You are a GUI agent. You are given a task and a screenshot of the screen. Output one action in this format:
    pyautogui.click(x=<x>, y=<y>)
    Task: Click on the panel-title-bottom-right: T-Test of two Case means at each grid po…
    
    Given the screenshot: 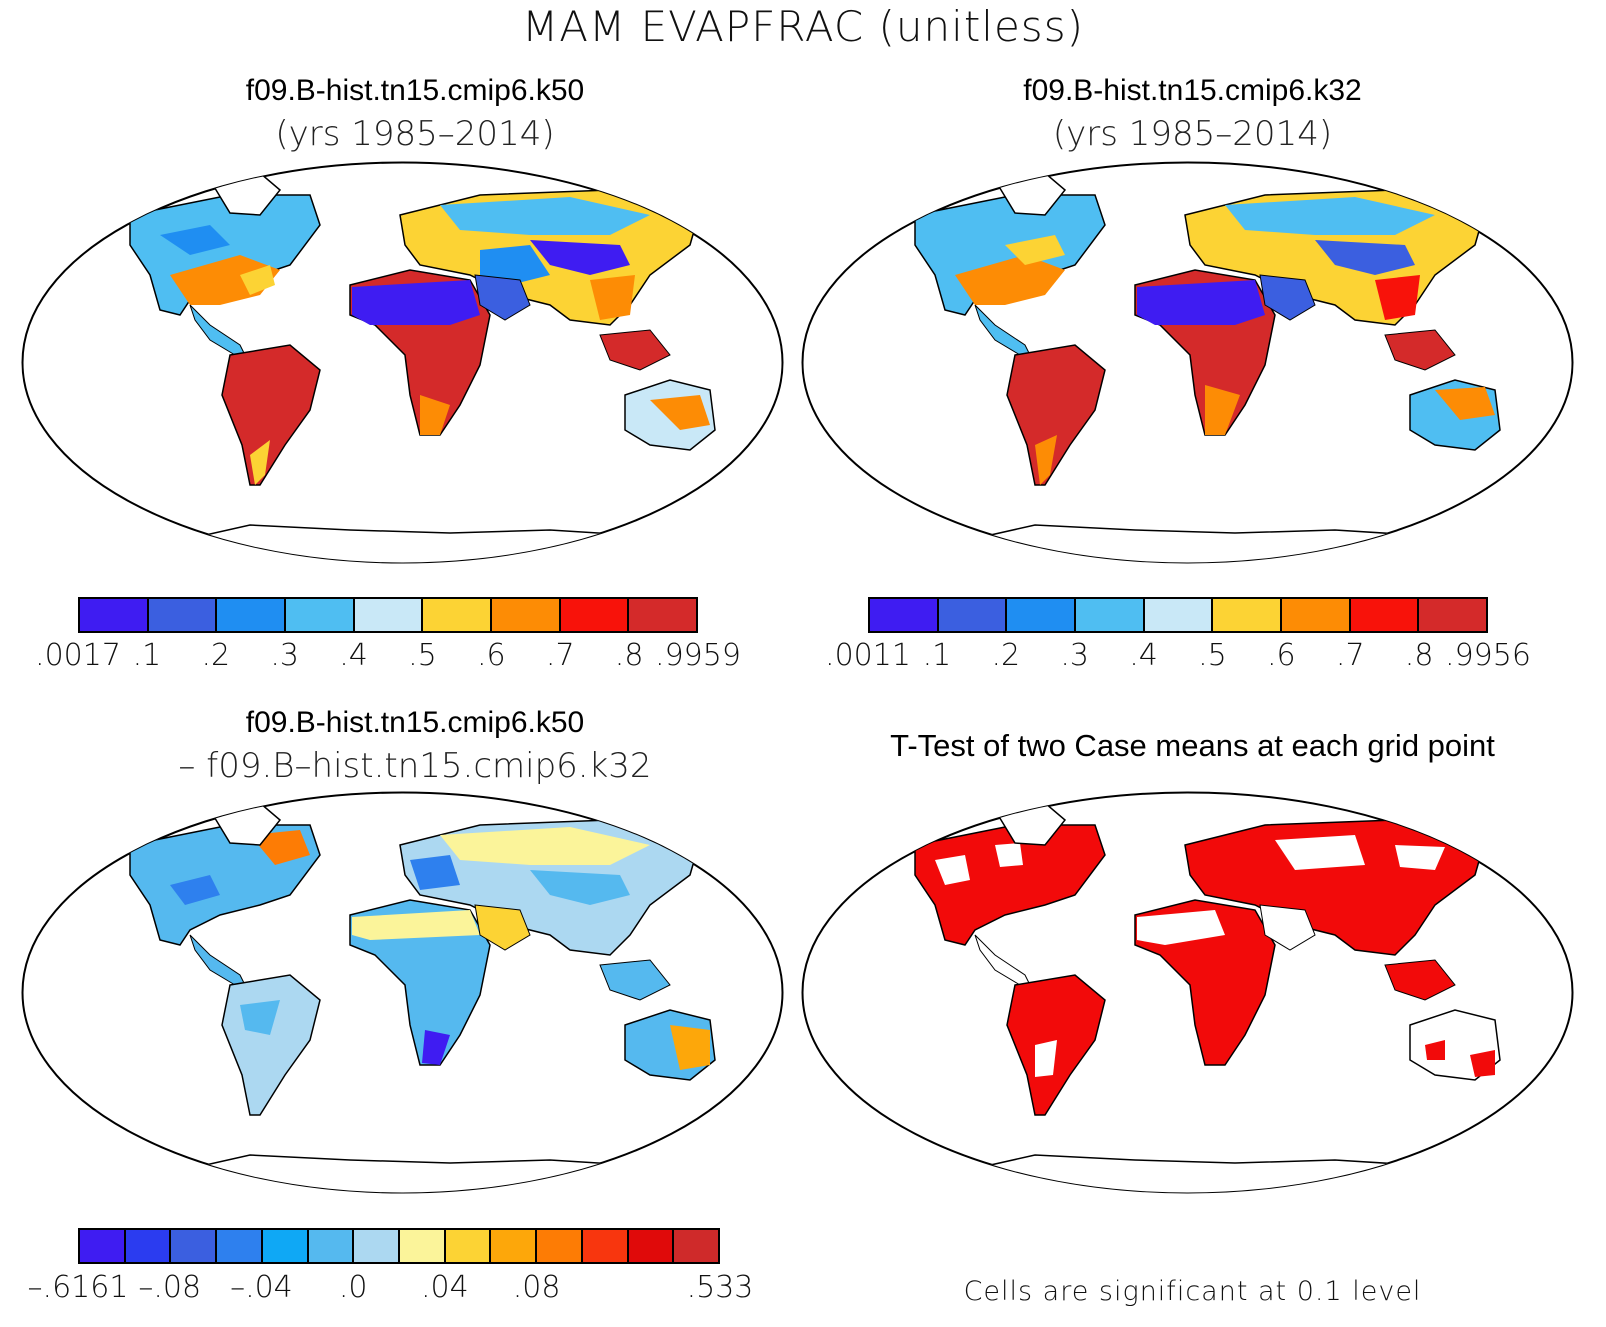 What is the action you would take?
    pyautogui.click(x=1192, y=745)
    